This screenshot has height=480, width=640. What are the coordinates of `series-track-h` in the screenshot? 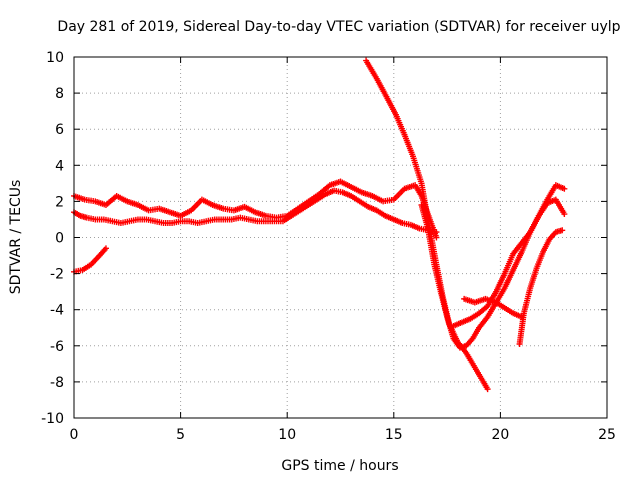 It's located at (541, 287).